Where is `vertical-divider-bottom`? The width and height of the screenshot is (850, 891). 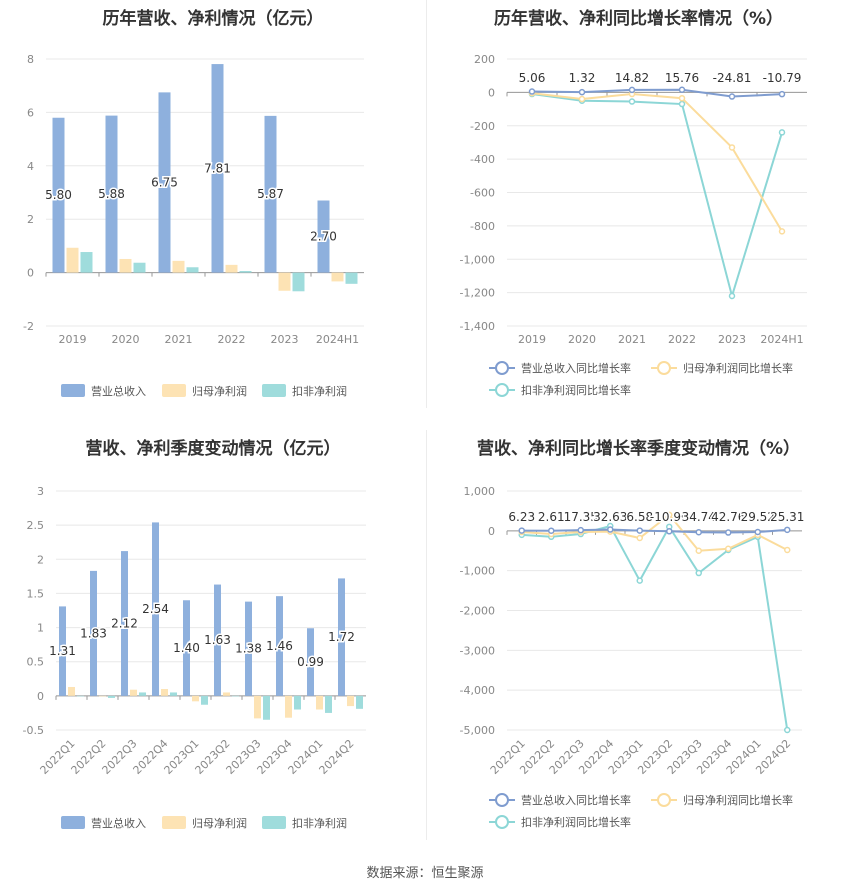 vertical-divider-bottom is located at coordinates (426, 635).